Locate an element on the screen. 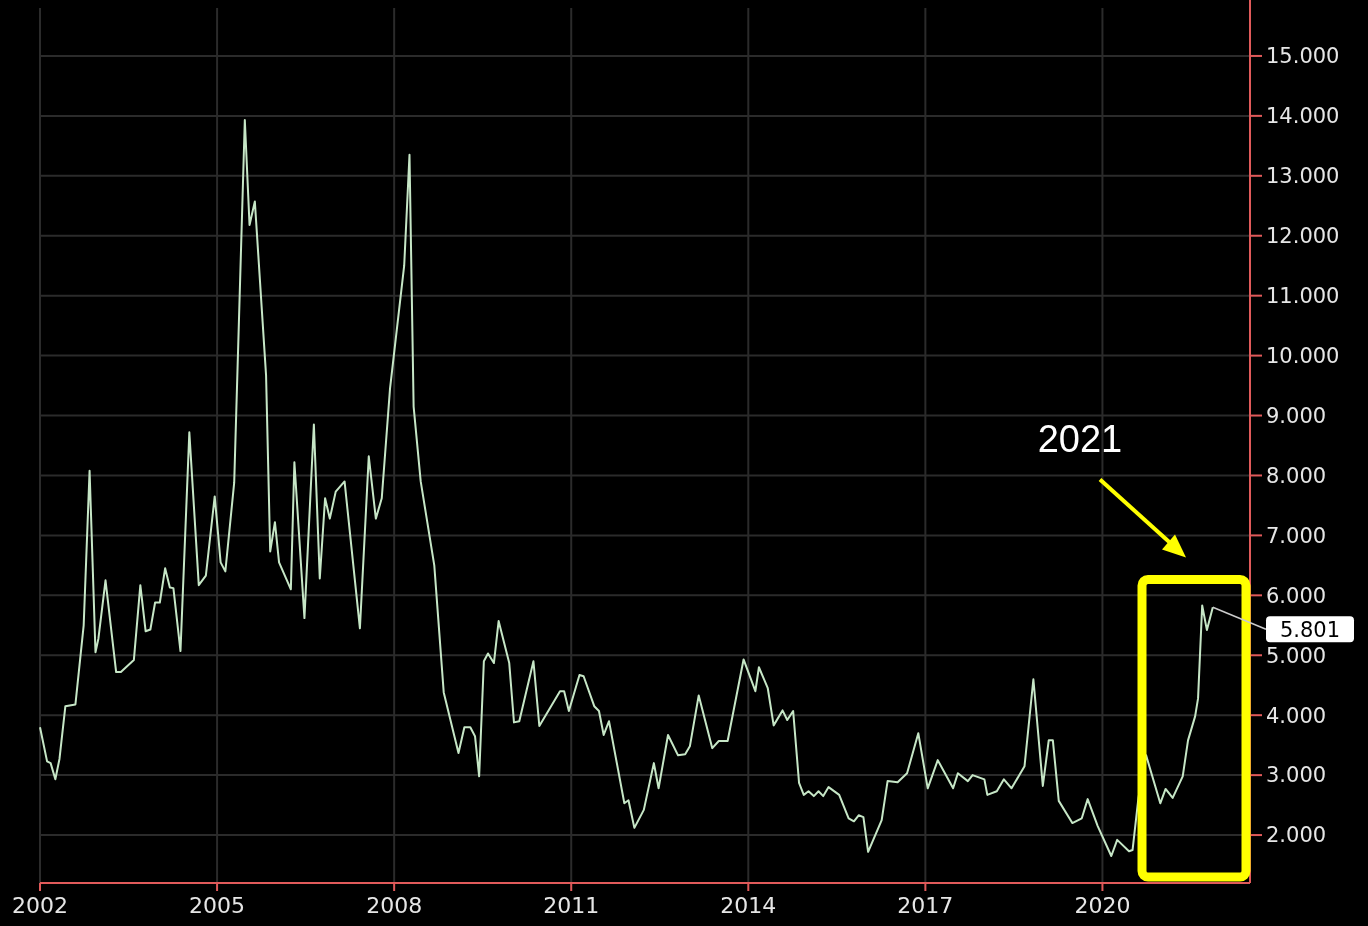 This screenshot has height=926, width=1368. y-tick-label: 9.000 is located at coordinates (1296, 415).